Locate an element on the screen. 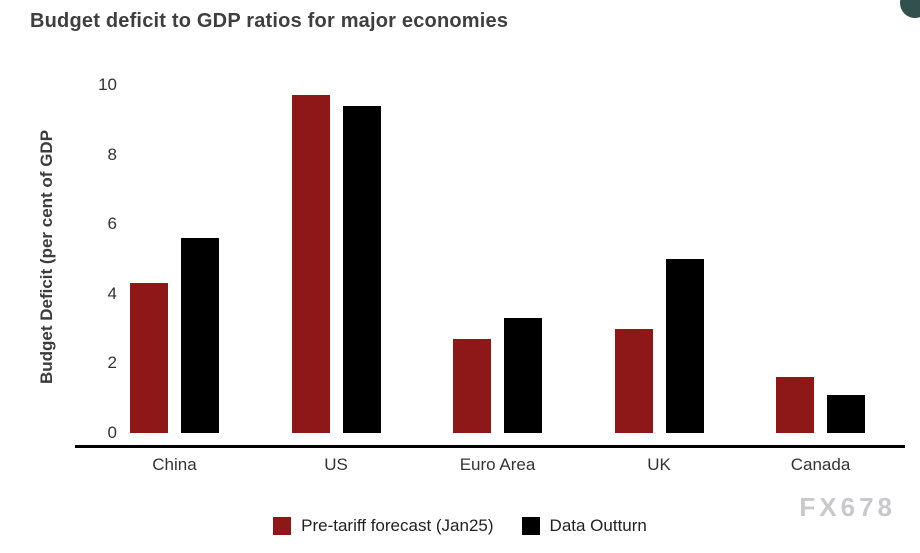 Image resolution: width=920 pixels, height=553 pixels. category-label-text: UK is located at coordinates (659, 464).